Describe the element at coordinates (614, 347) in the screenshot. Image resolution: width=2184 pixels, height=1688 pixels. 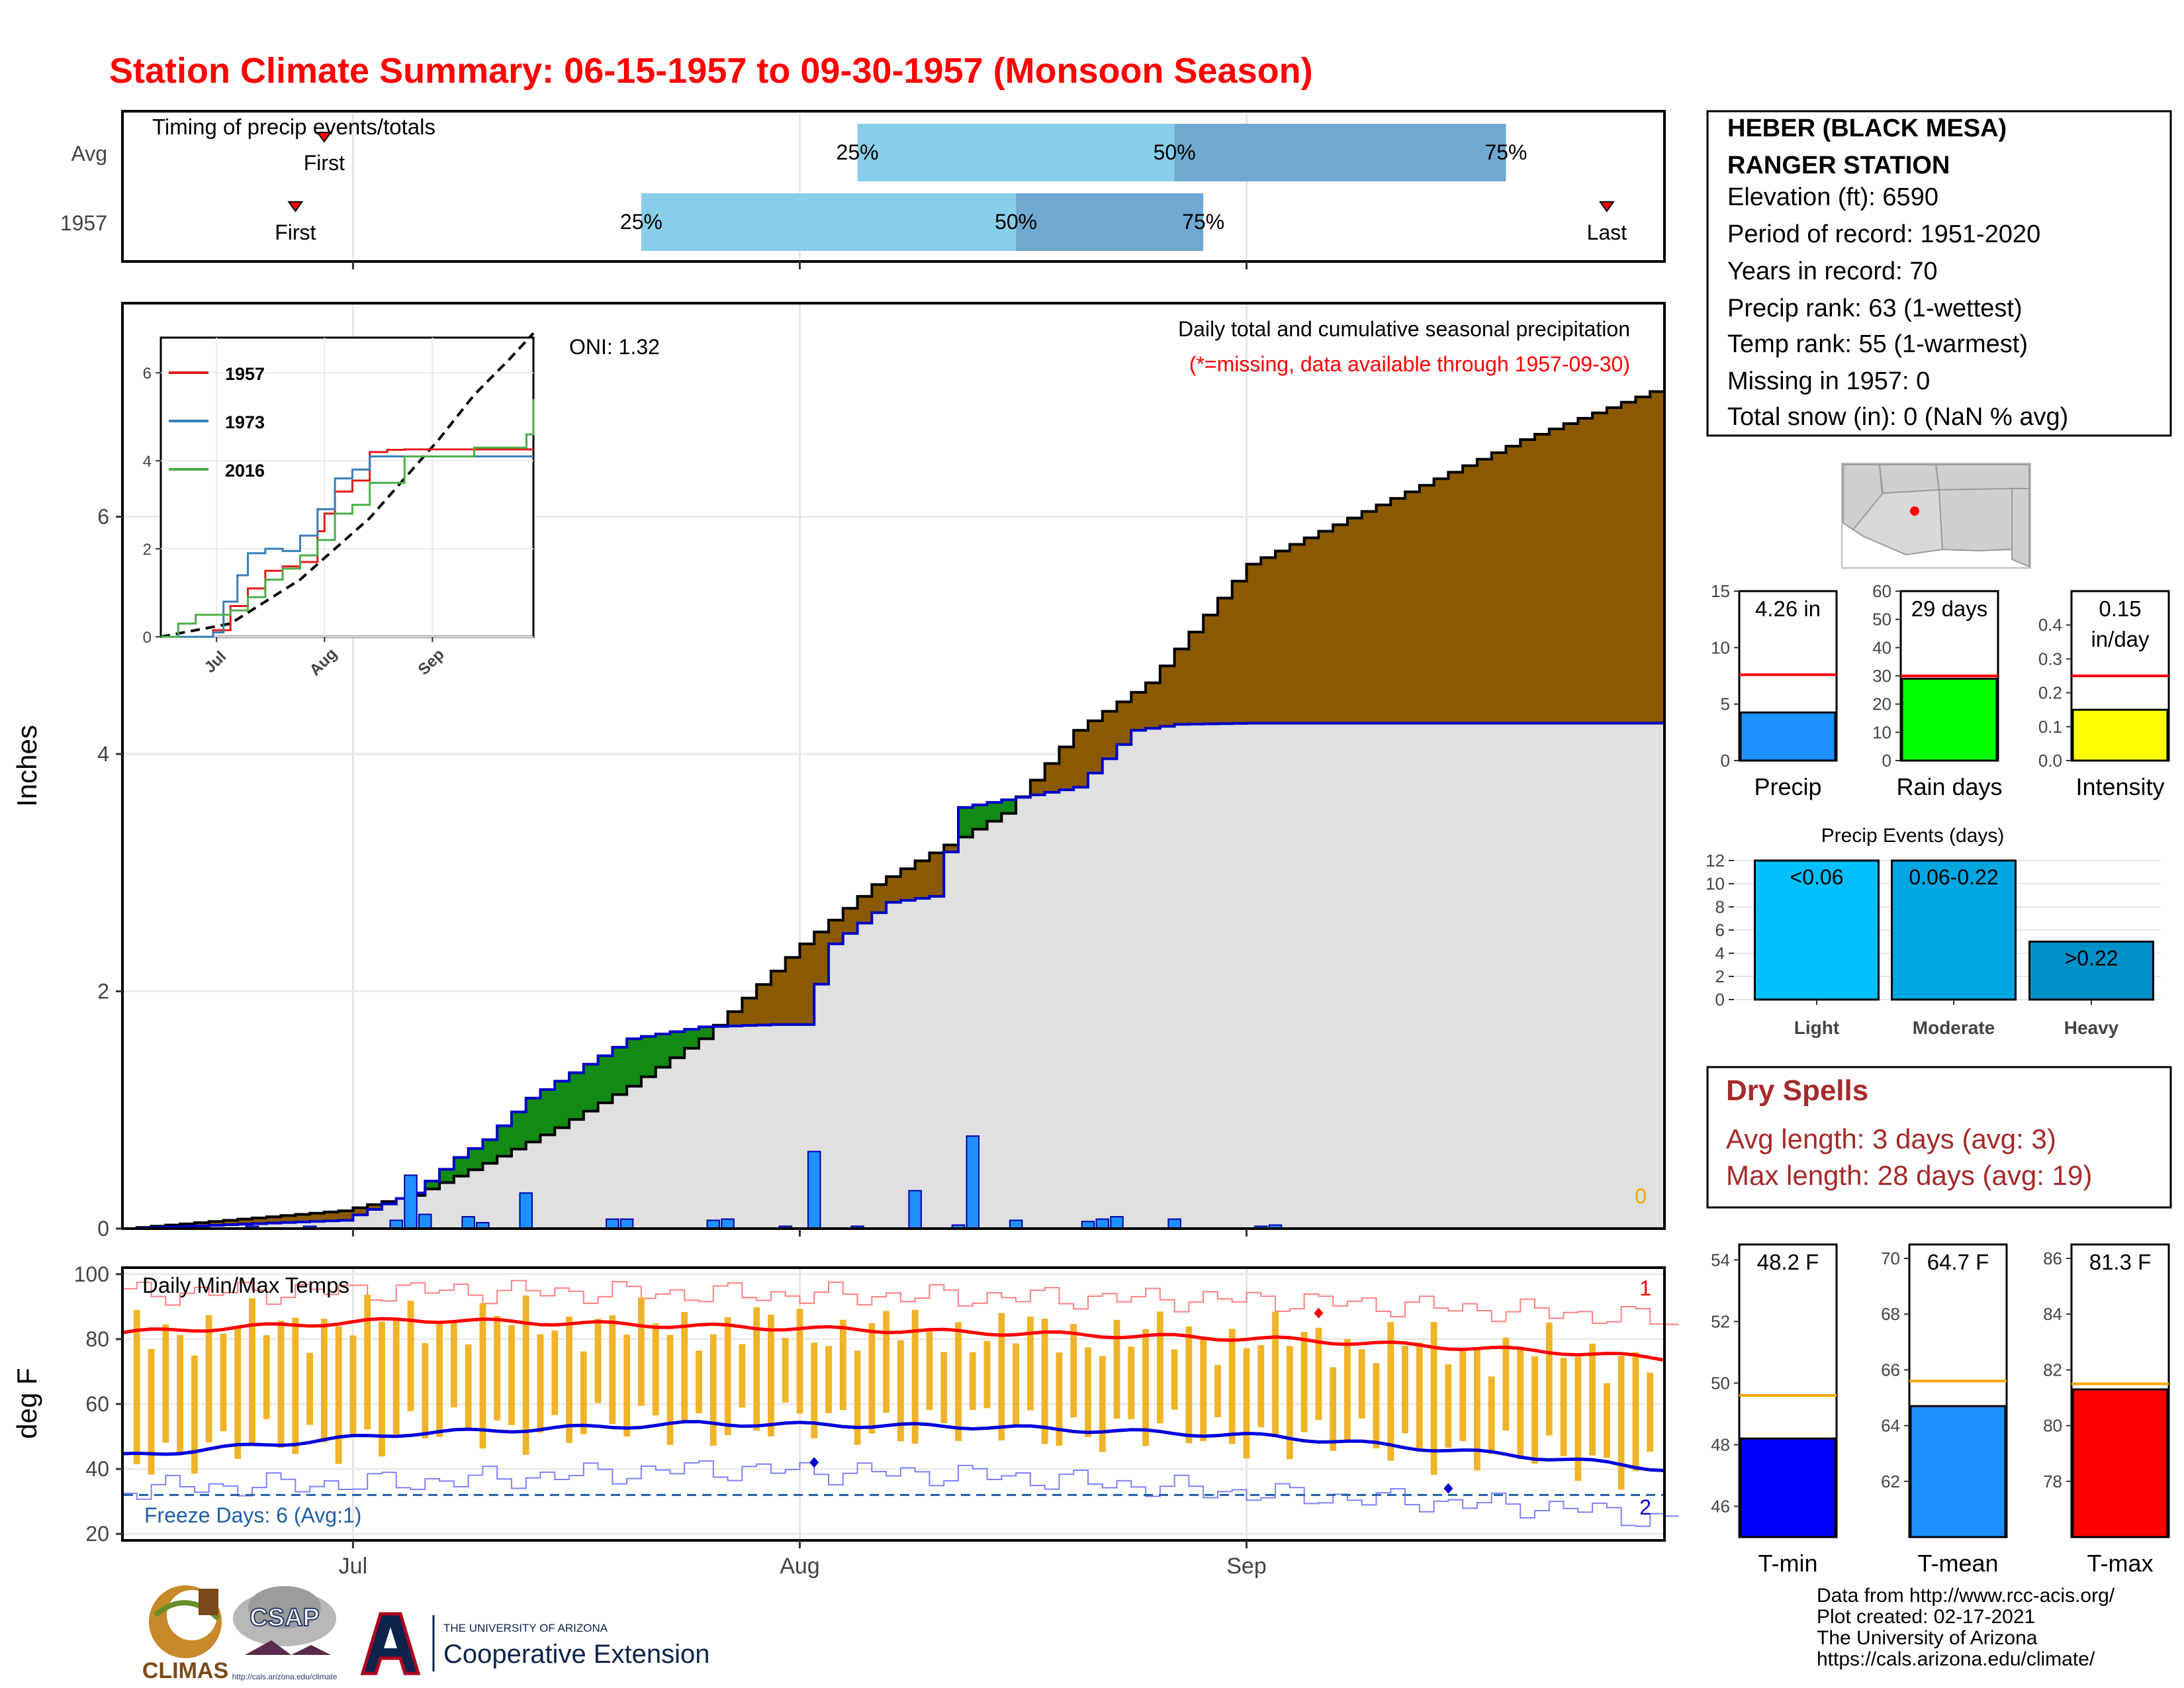
I see `oni-label: ONI: 1.32` at that location.